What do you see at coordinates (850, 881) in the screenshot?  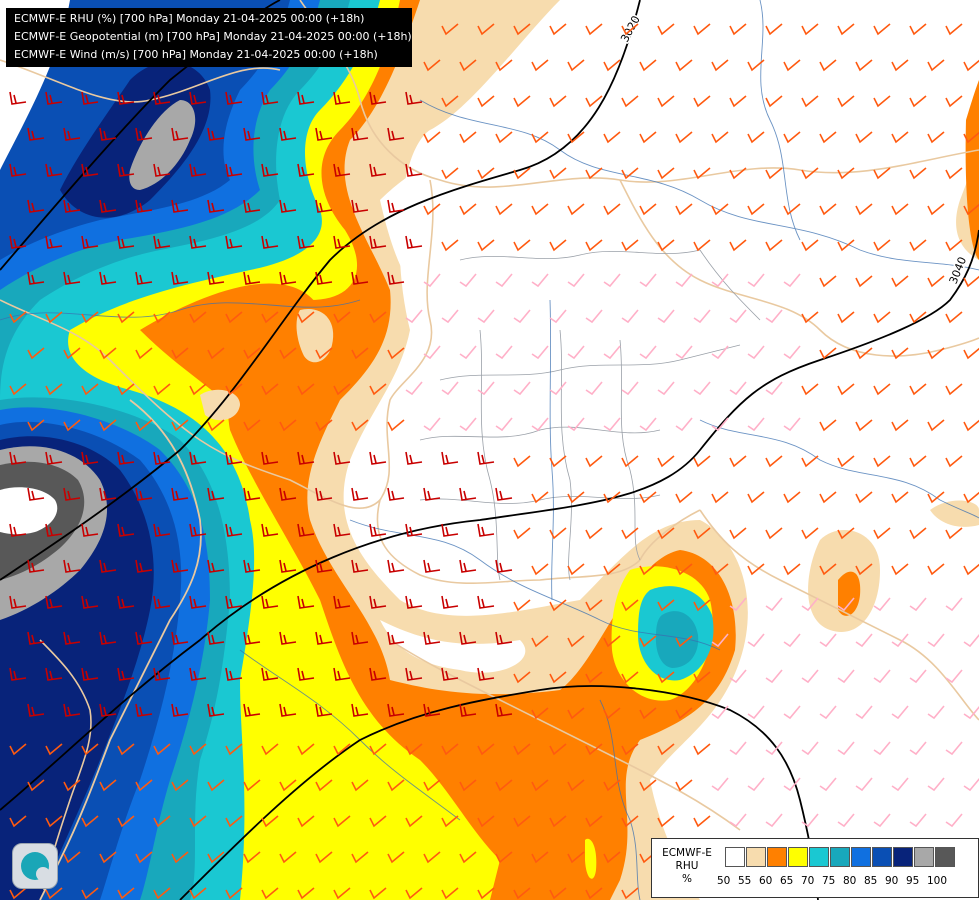 I see `legend-tick: 80` at bounding box center [850, 881].